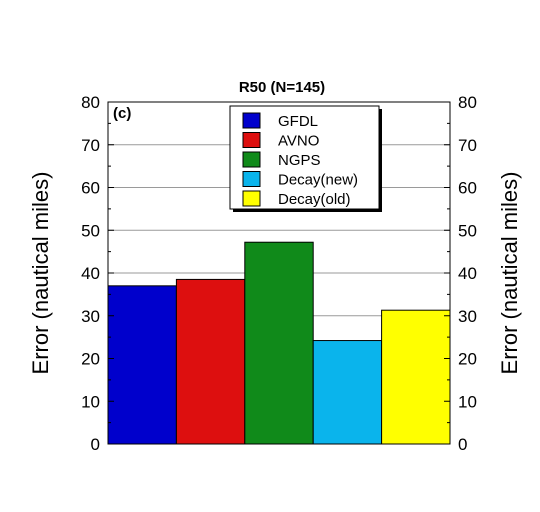 The height and width of the screenshot is (512, 540). What do you see at coordinates (90, 145) in the screenshot?
I see `left-tick-label: 70` at bounding box center [90, 145].